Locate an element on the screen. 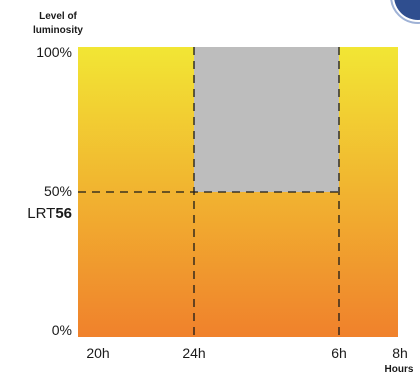 This screenshot has width=420, height=376. y-tick-label: 100% is located at coordinates (54, 52).